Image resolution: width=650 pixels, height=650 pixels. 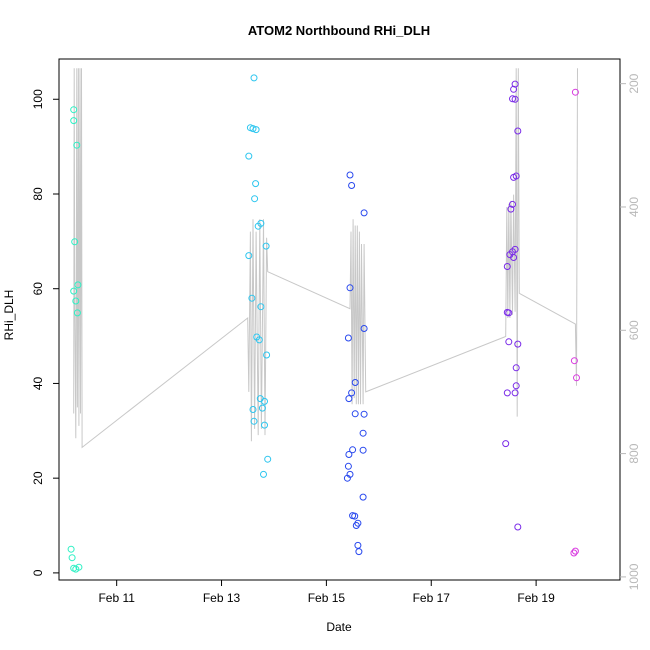 What do you see at coordinates (38, 478) in the screenshot?
I see `y-tick-label: 20` at bounding box center [38, 478].